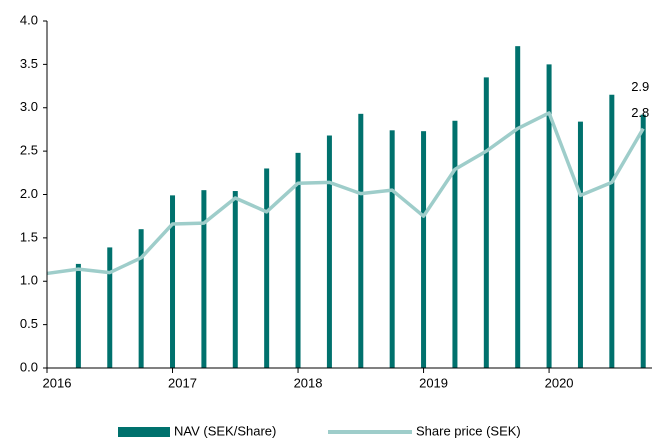  I want to click on x-tick-label: 2017, so click(182, 382).